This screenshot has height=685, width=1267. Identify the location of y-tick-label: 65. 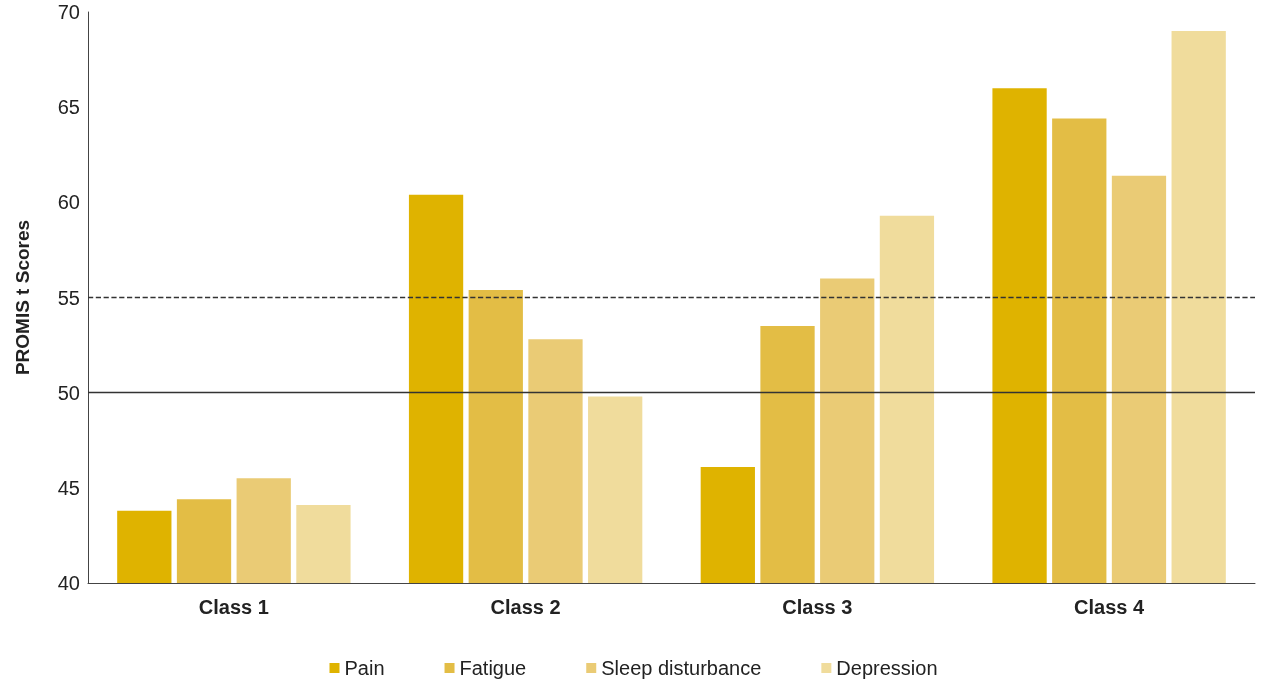
(68, 107).